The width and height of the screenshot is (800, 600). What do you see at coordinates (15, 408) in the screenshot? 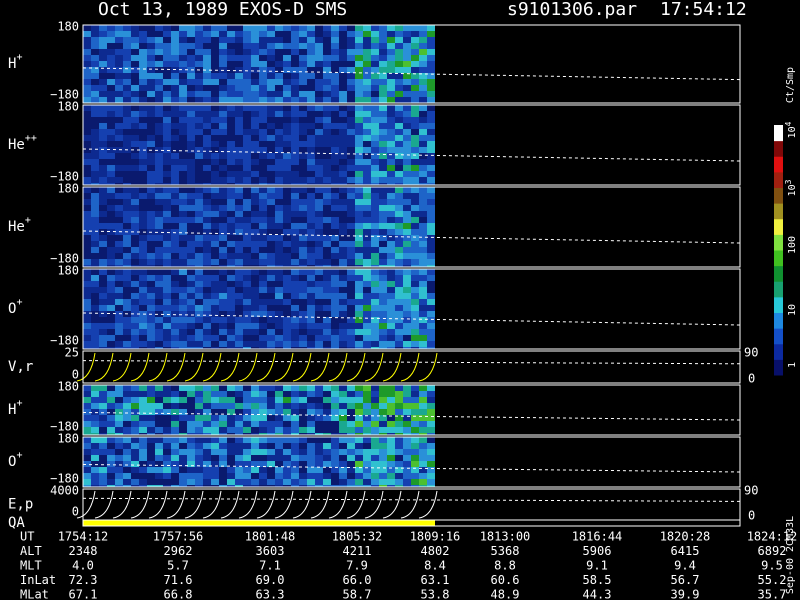
I see `panel-label: H+` at bounding box center [15, 408].